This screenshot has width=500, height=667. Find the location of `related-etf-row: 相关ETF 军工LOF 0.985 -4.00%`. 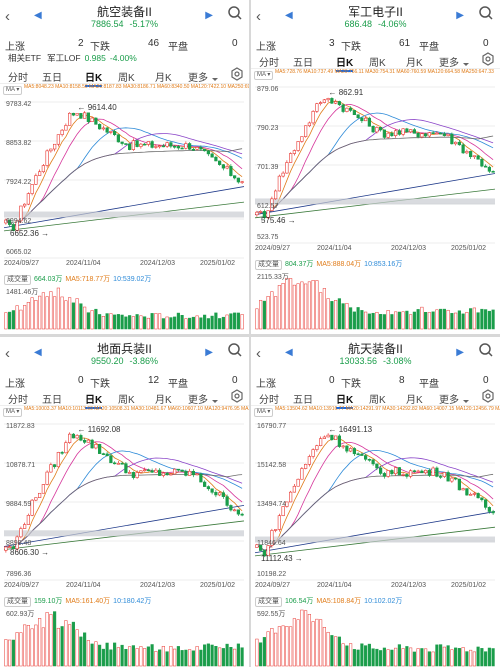

related-etf-row: 相关ETF 军工LOF 0.985 -4.00% is located at coordinates (124, 58).